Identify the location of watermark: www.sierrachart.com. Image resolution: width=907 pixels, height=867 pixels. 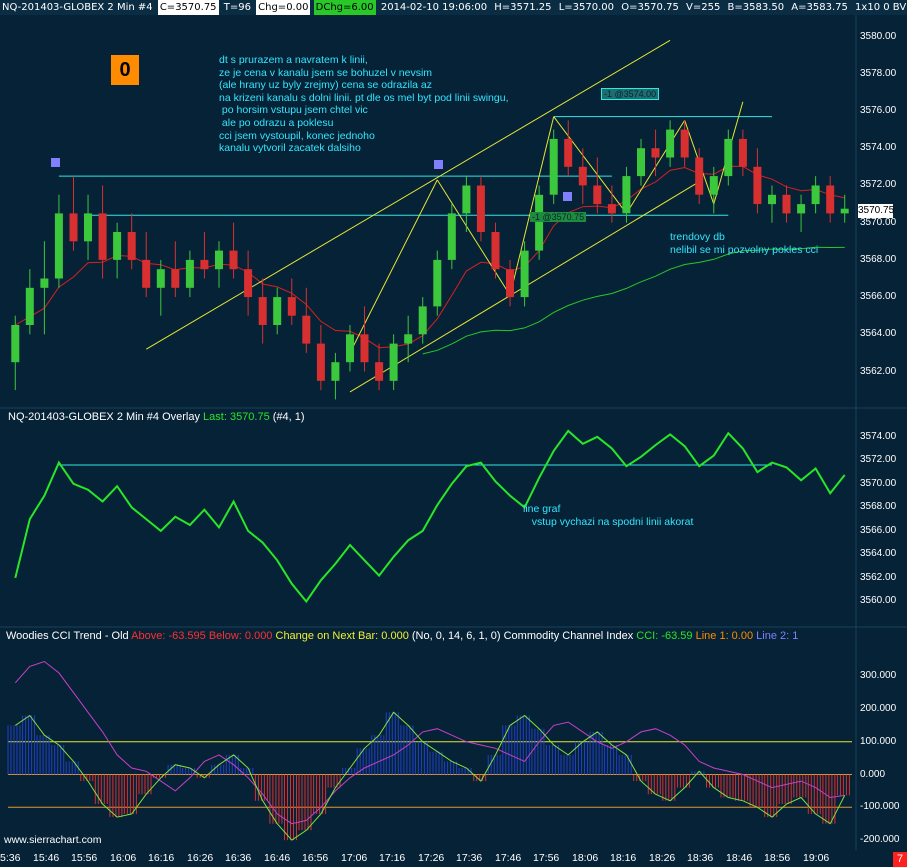
(53, 840).